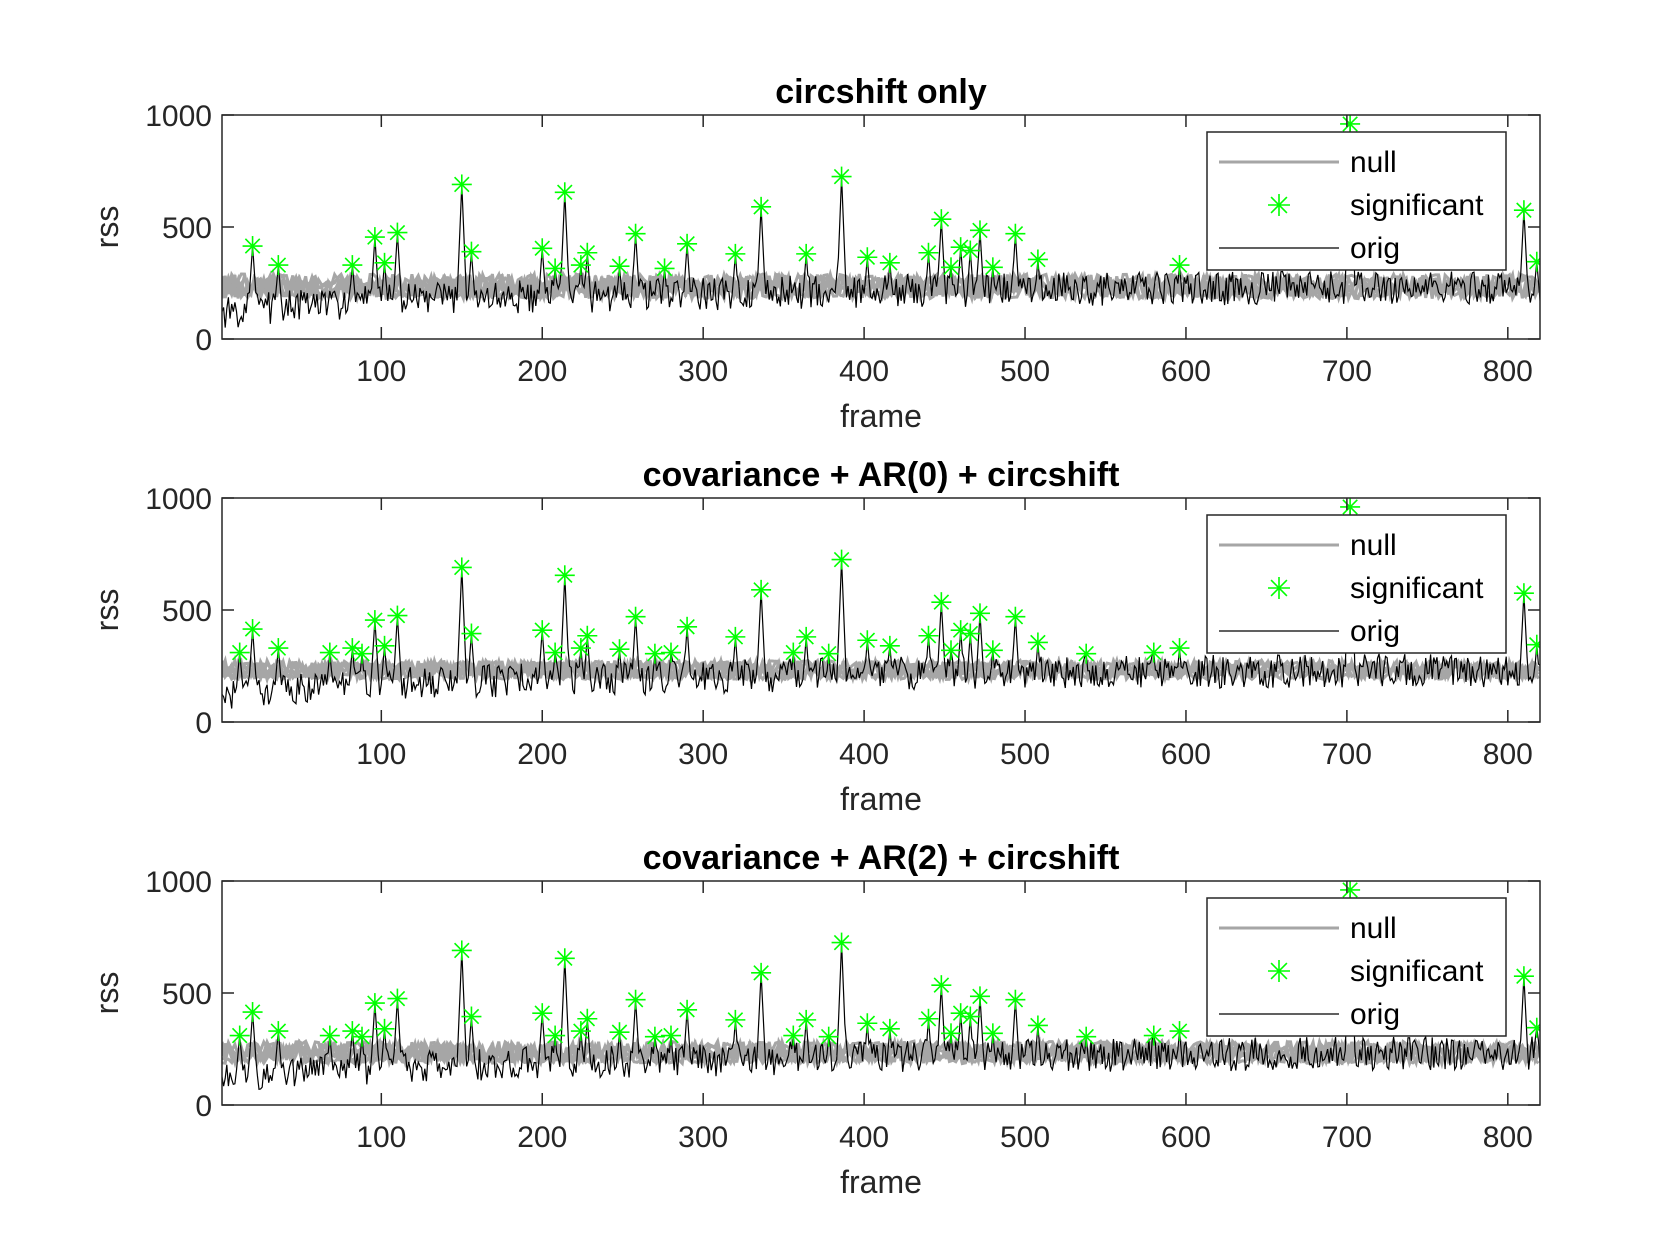 The width and height of the screenshot is (1680, 1260). Describe the element at coordinates (542, 754) in the screenshot. I see `x-tick-label: 200` at that location.